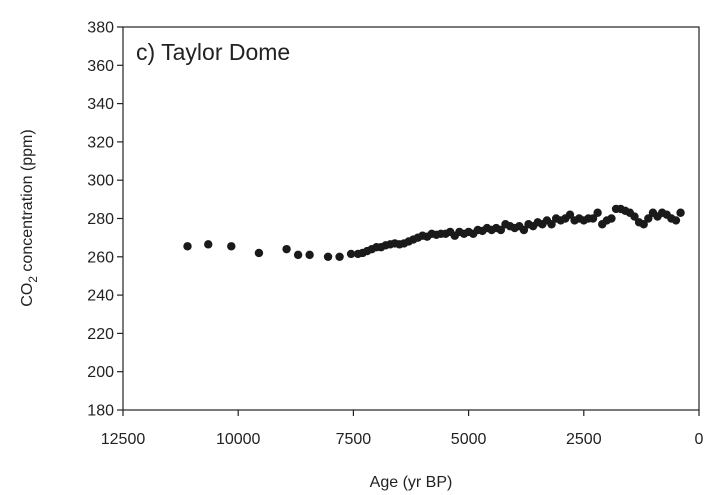 The height and width of the screenshot is (495, 706). I want to click on y-axis-title-subscript: 2, so click(33, 279).